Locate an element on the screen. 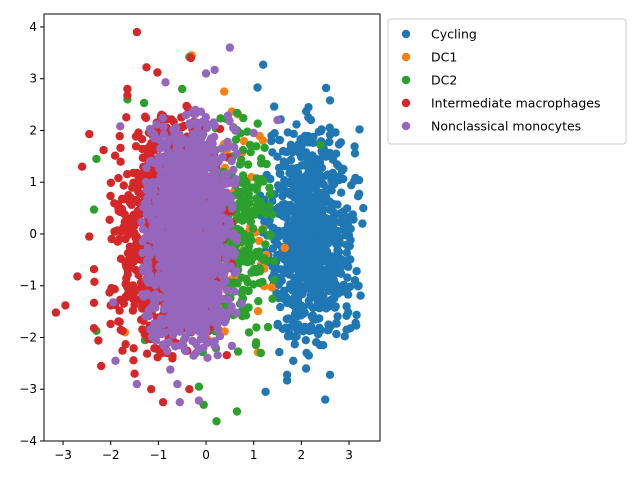 The width and height of the screenshot is (640, 480). x-tick-label: −1 is located at coordinates (159, 455).